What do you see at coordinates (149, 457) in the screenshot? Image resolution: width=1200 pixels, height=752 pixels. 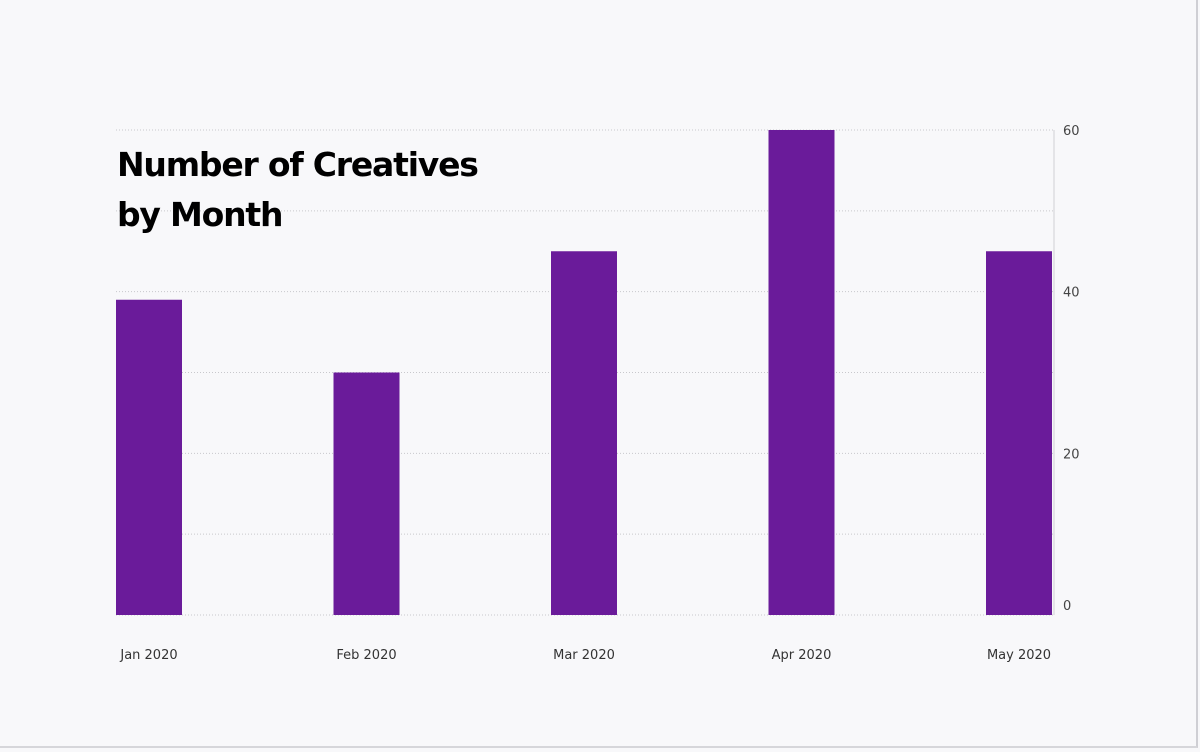 I see `bar-jan-2020` at bounding box center [149, 457].